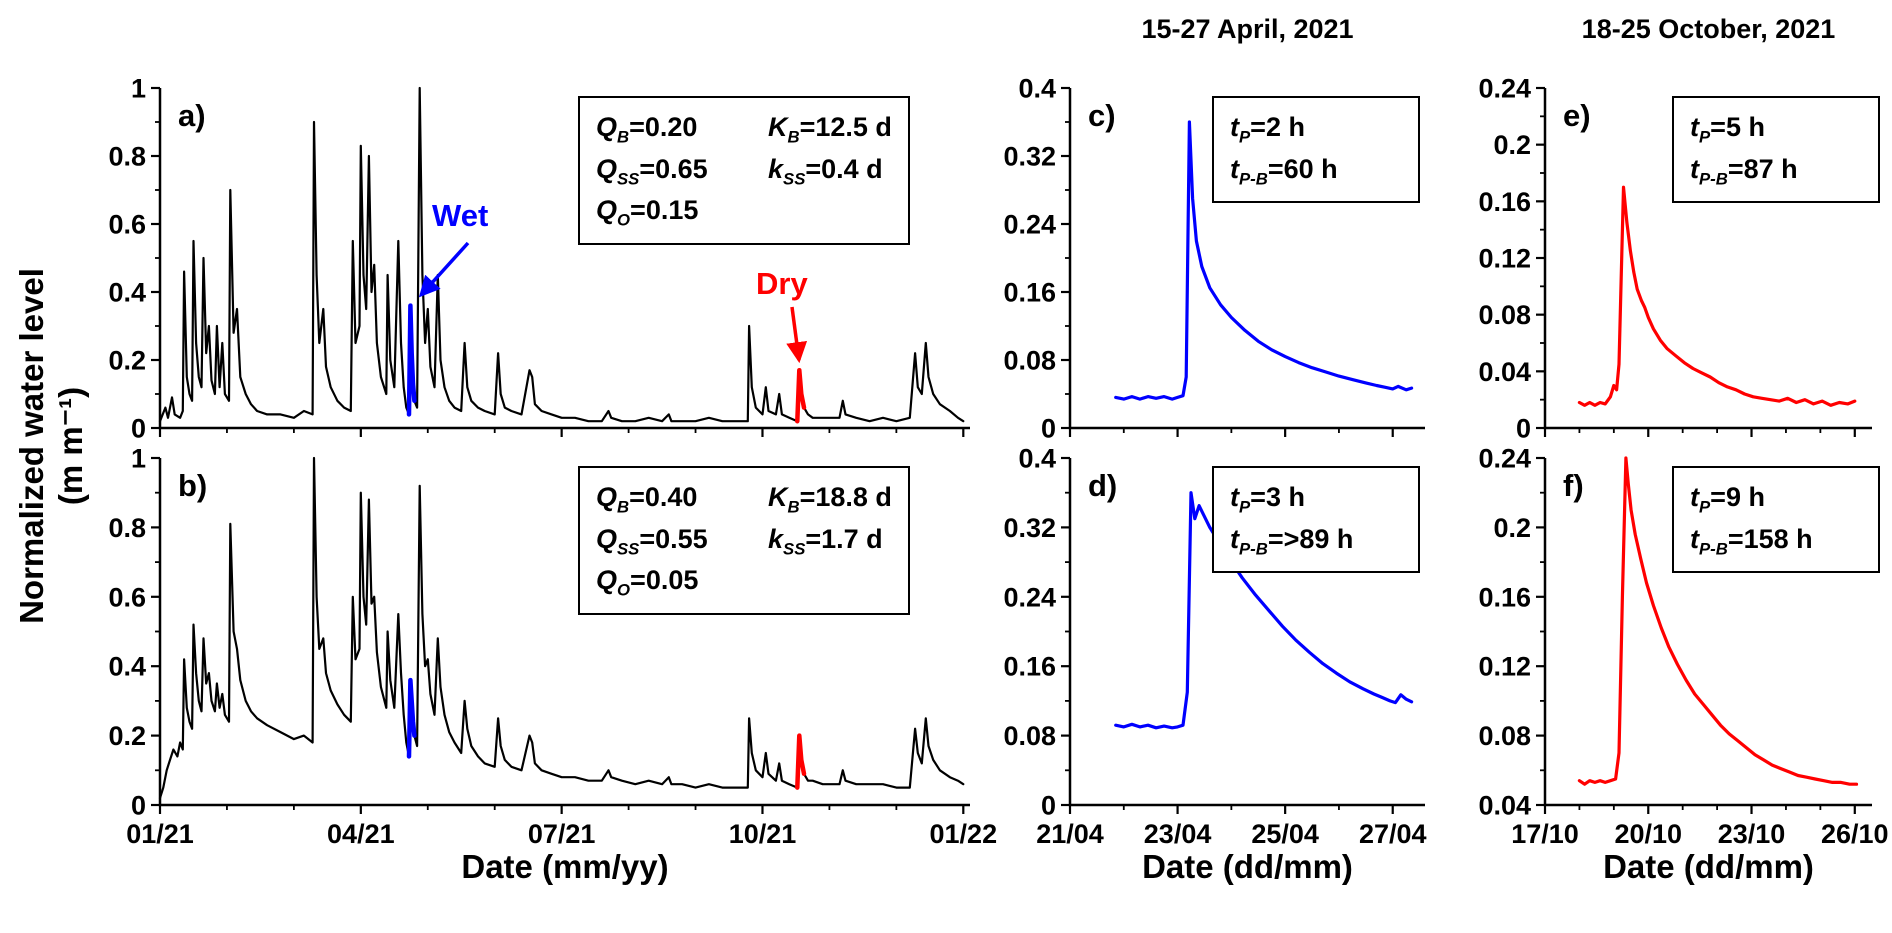  What do you see at coordinates (460, 215) in the screenshot?
I see `wet-event-label: Wet` at bounding box center [460, 215].